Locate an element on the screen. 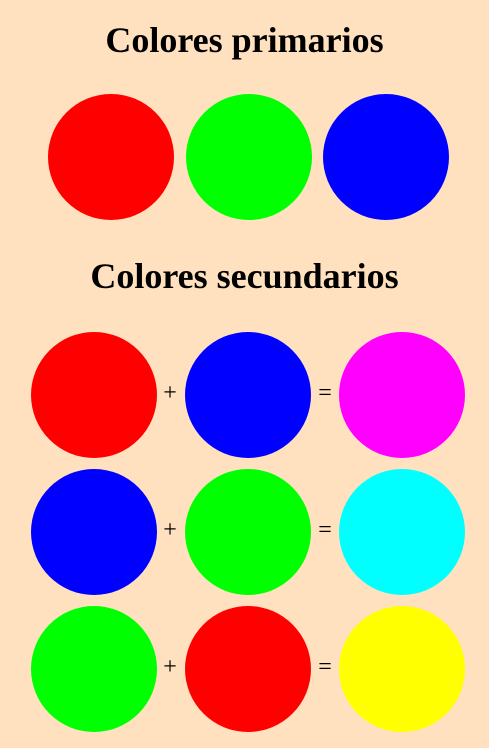  mix-row-3-operand-b is located at coordinates (248, 669).